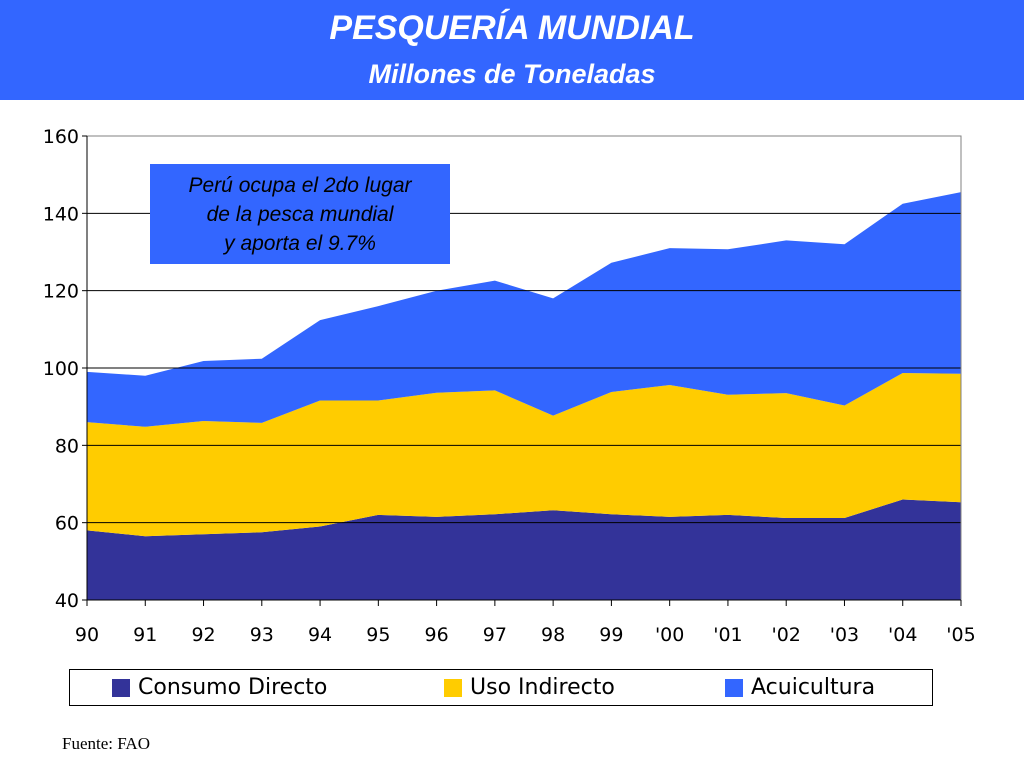 The height and width of the screenshot is (768, 1024). I want to click on x-tick-label-3: 93, so click(262, 635).